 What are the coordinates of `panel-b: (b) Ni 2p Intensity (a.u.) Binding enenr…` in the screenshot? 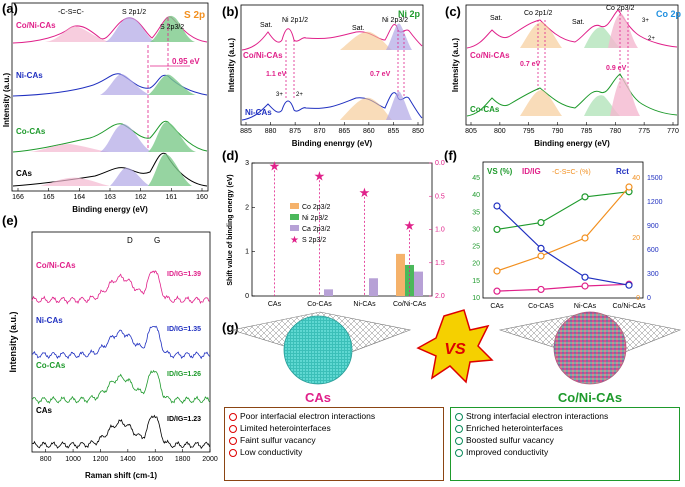 It's located at (323, 76).